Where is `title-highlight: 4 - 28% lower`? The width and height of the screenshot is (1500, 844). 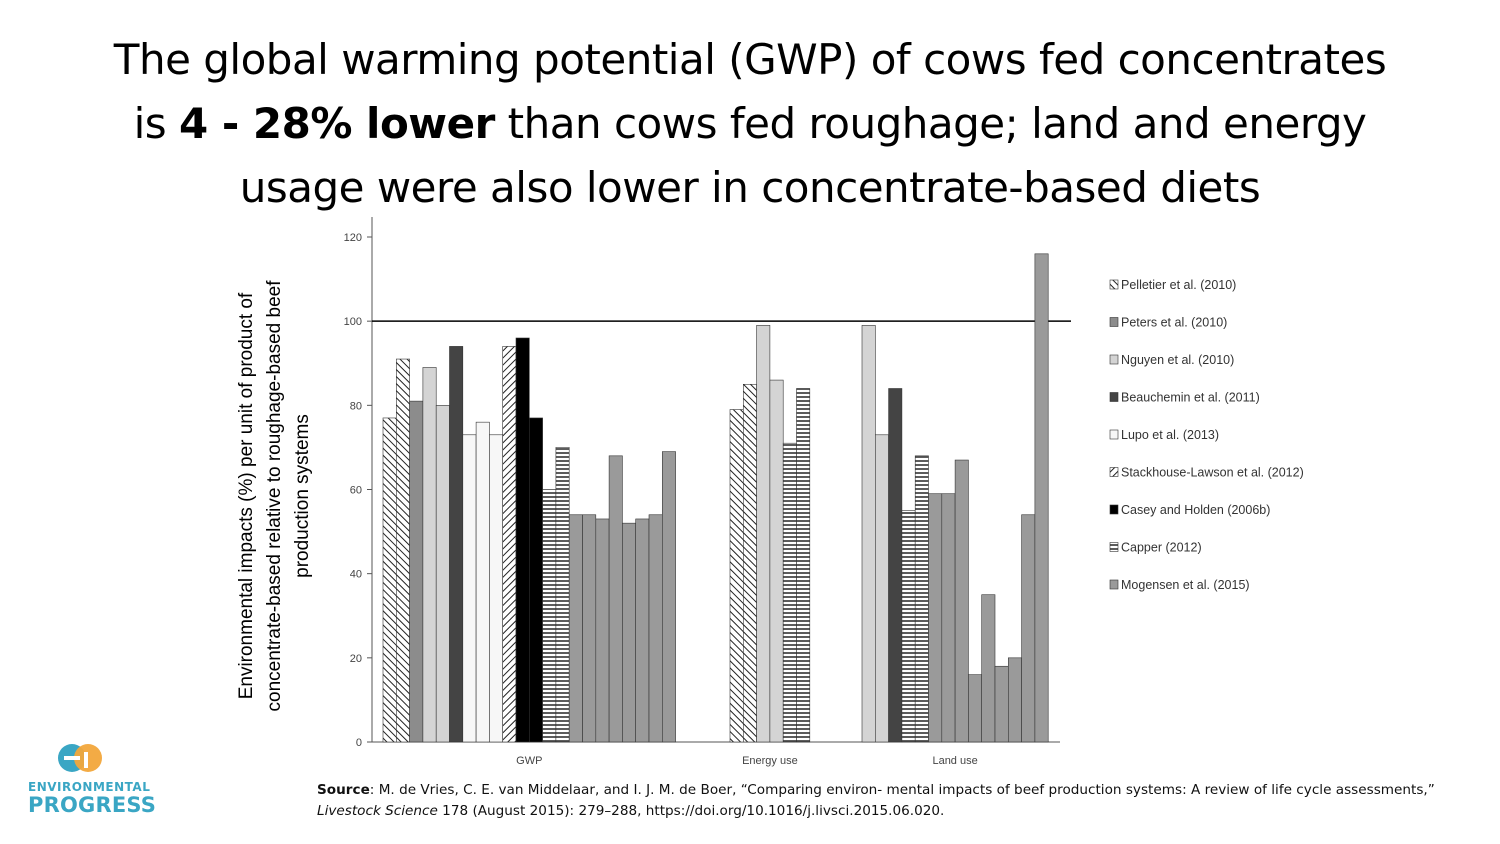
title-highlight: 4 - 28% lower is located at coordinates (337, 123).